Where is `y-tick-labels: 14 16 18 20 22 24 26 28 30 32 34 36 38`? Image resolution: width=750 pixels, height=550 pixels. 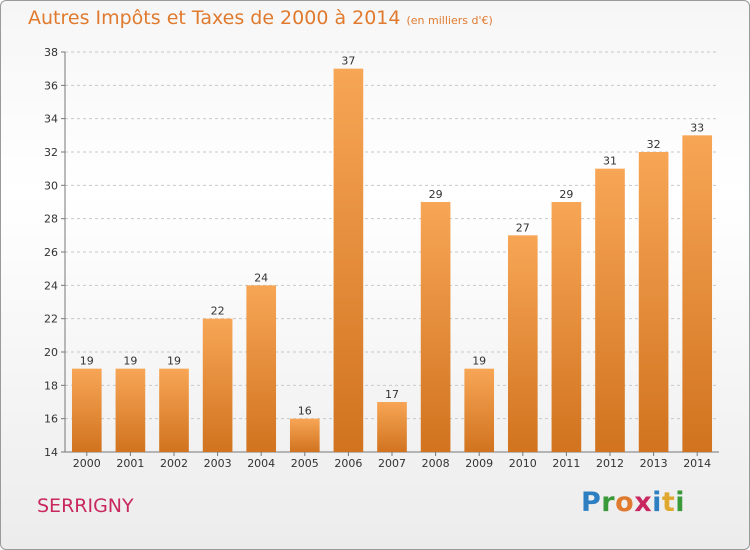 y-tick-labels: 14 16 18 20 22 24 26 28 30 32 34 36 38 is located at coordinates (51, 252).